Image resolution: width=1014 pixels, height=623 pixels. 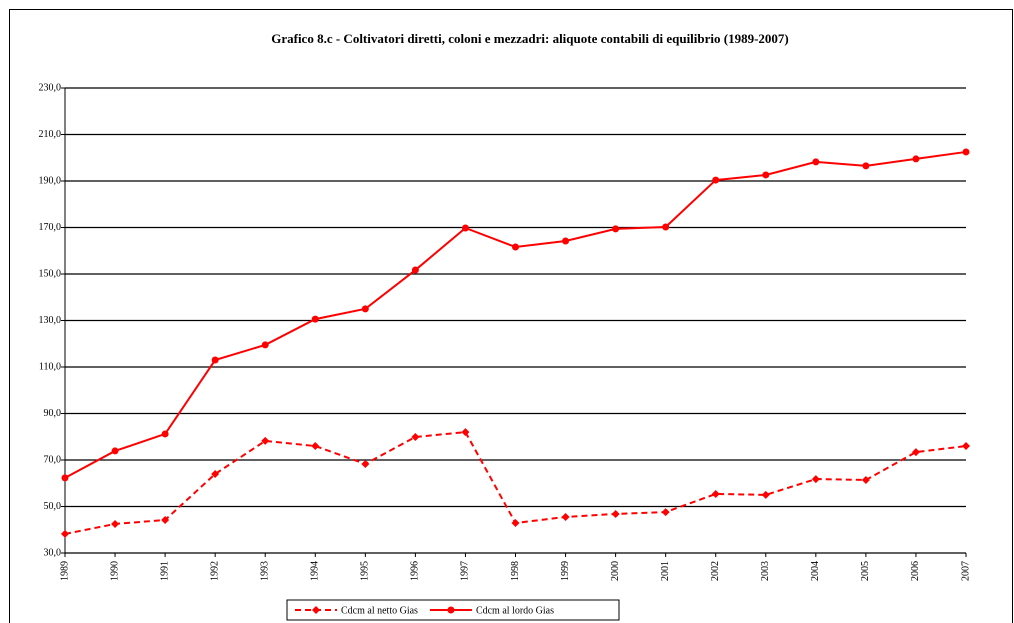 I want to click on x-tick-label: 2007, so click(x=965, y=571).